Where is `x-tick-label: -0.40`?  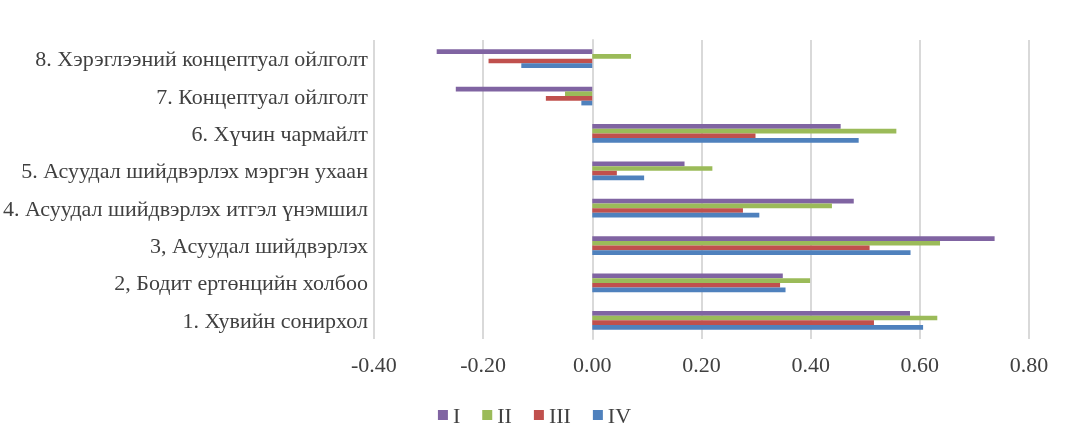 x-tick-label: -0.40 is located at coordinates (374, 364).